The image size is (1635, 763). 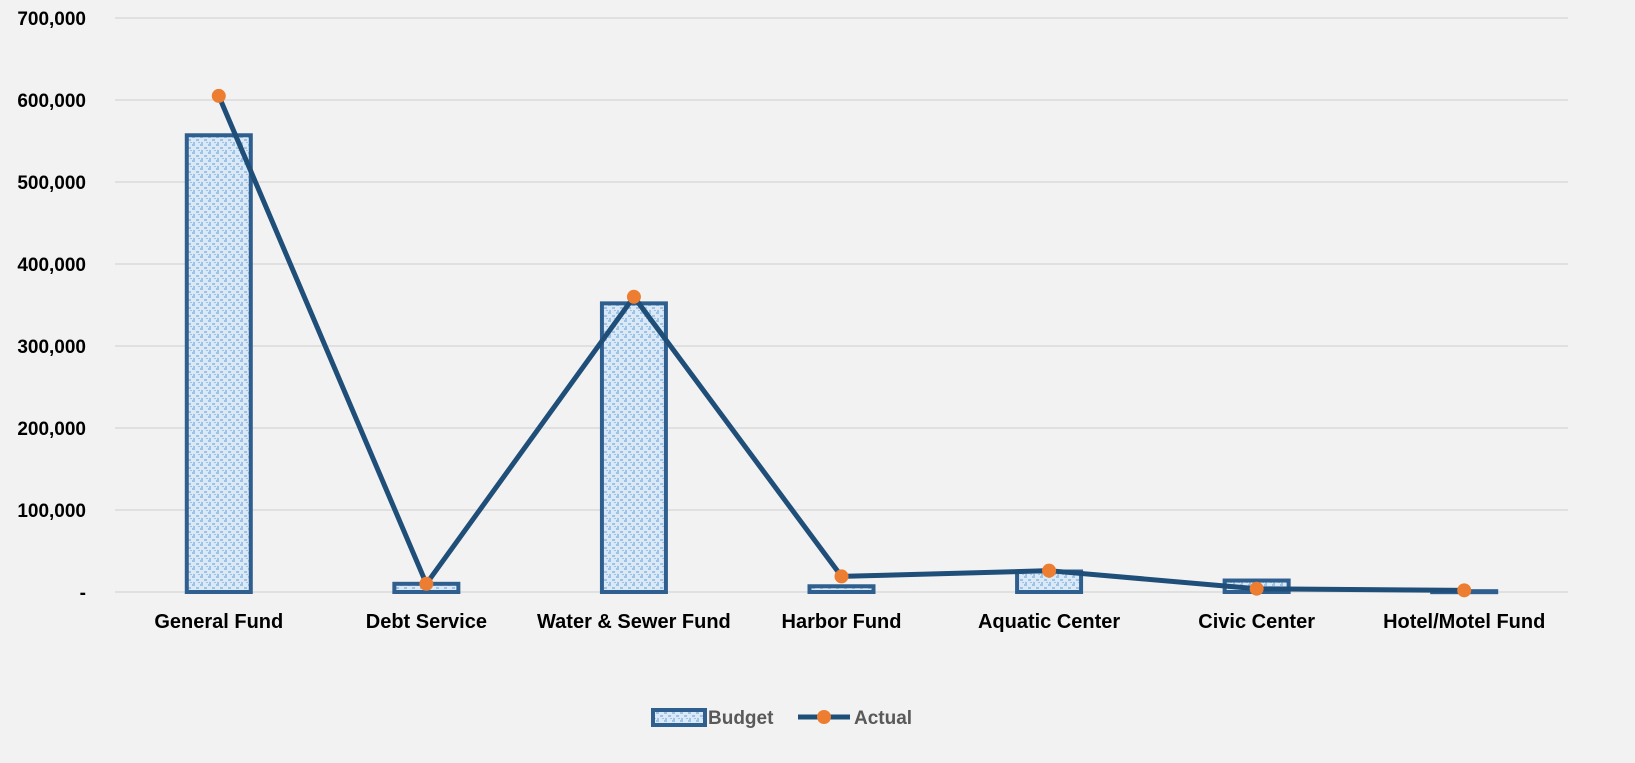 I want to click on legend-item-budget: Budget, so click(x=712, y=718).